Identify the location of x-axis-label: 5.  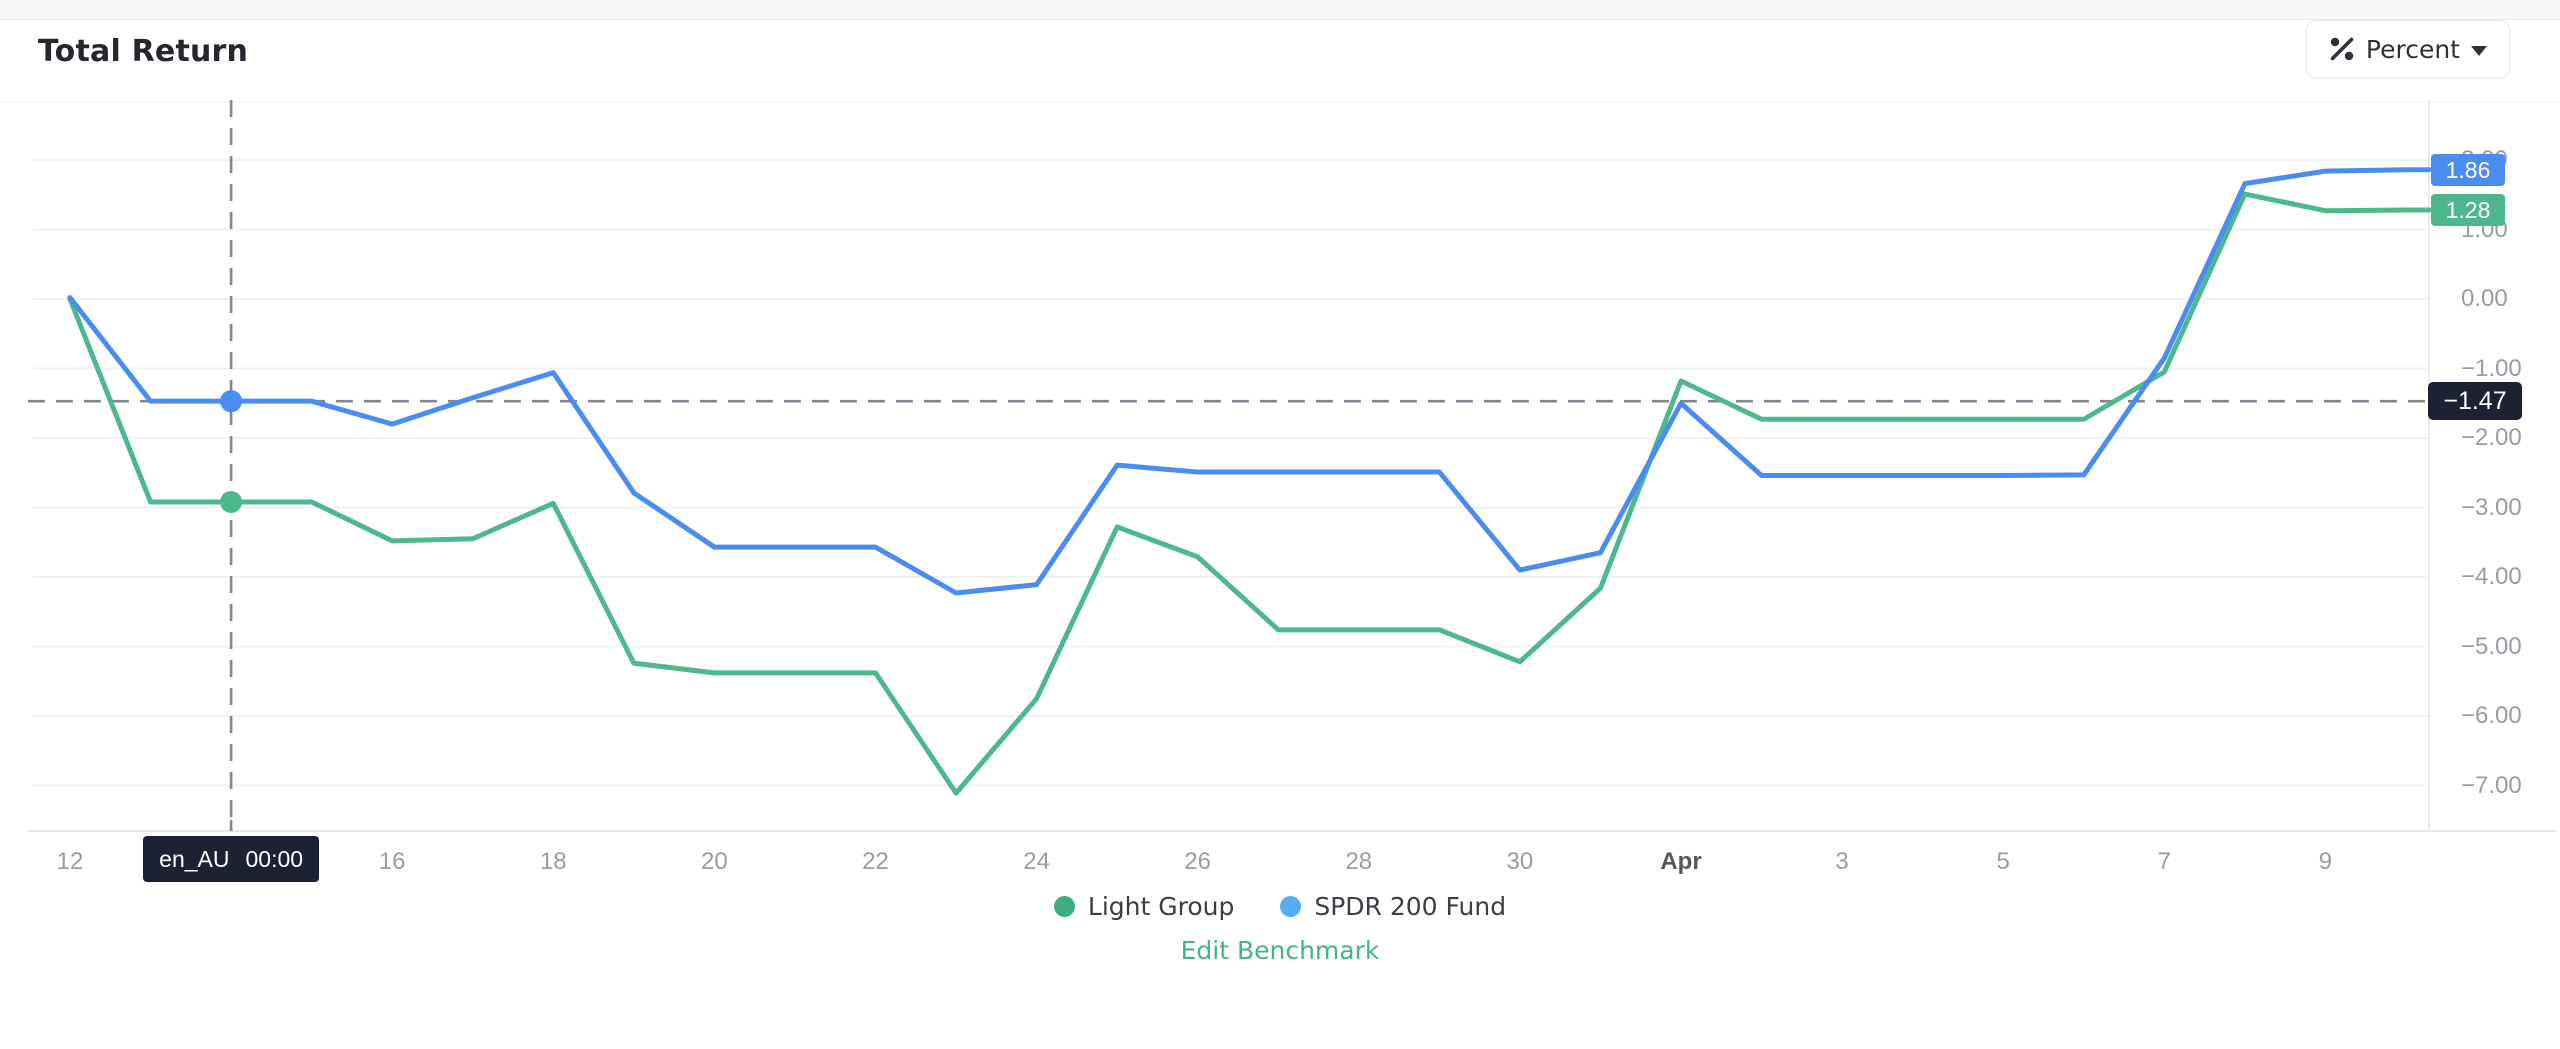
(2003, 861).